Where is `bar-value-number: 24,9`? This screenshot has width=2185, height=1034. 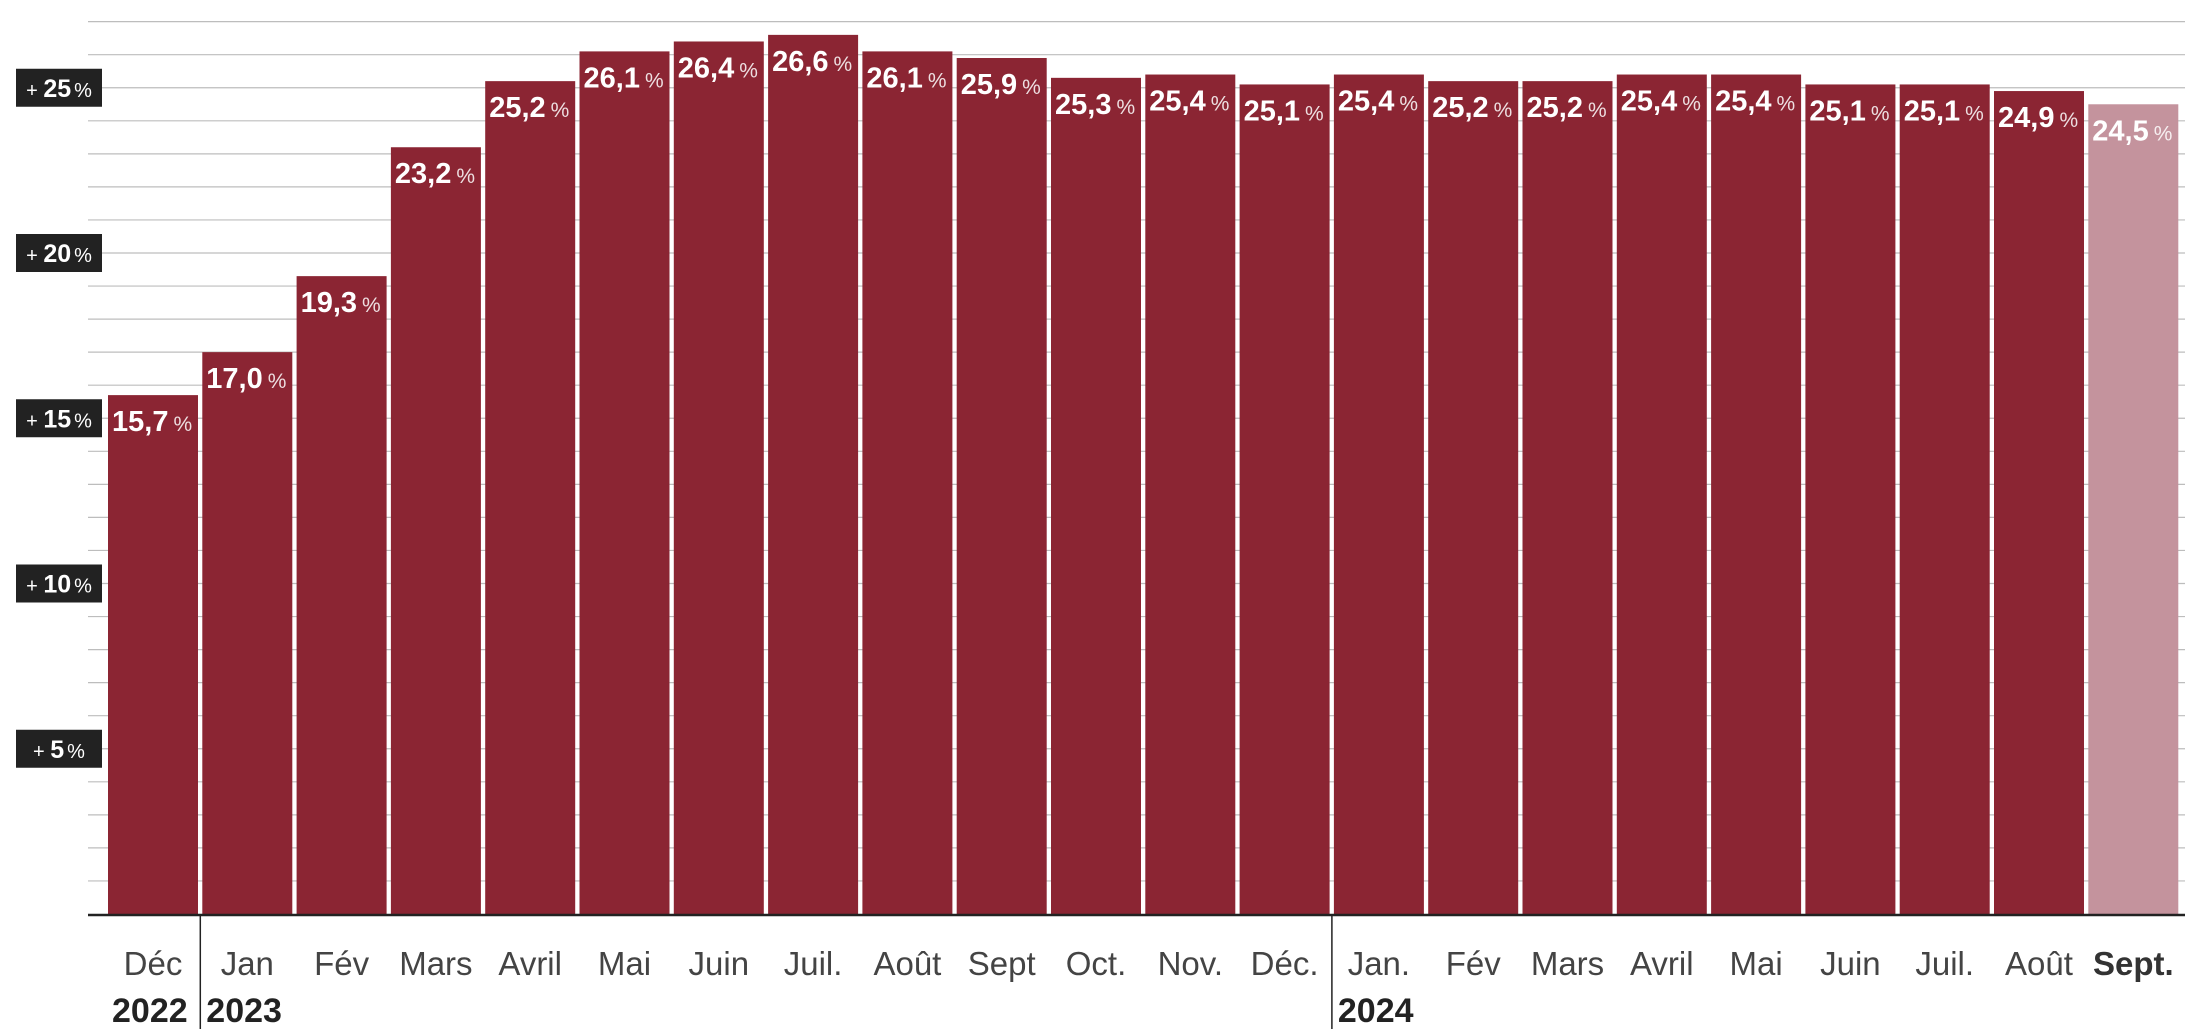 bar-value-number: 24,9 is located at coordinates (2026, 118).